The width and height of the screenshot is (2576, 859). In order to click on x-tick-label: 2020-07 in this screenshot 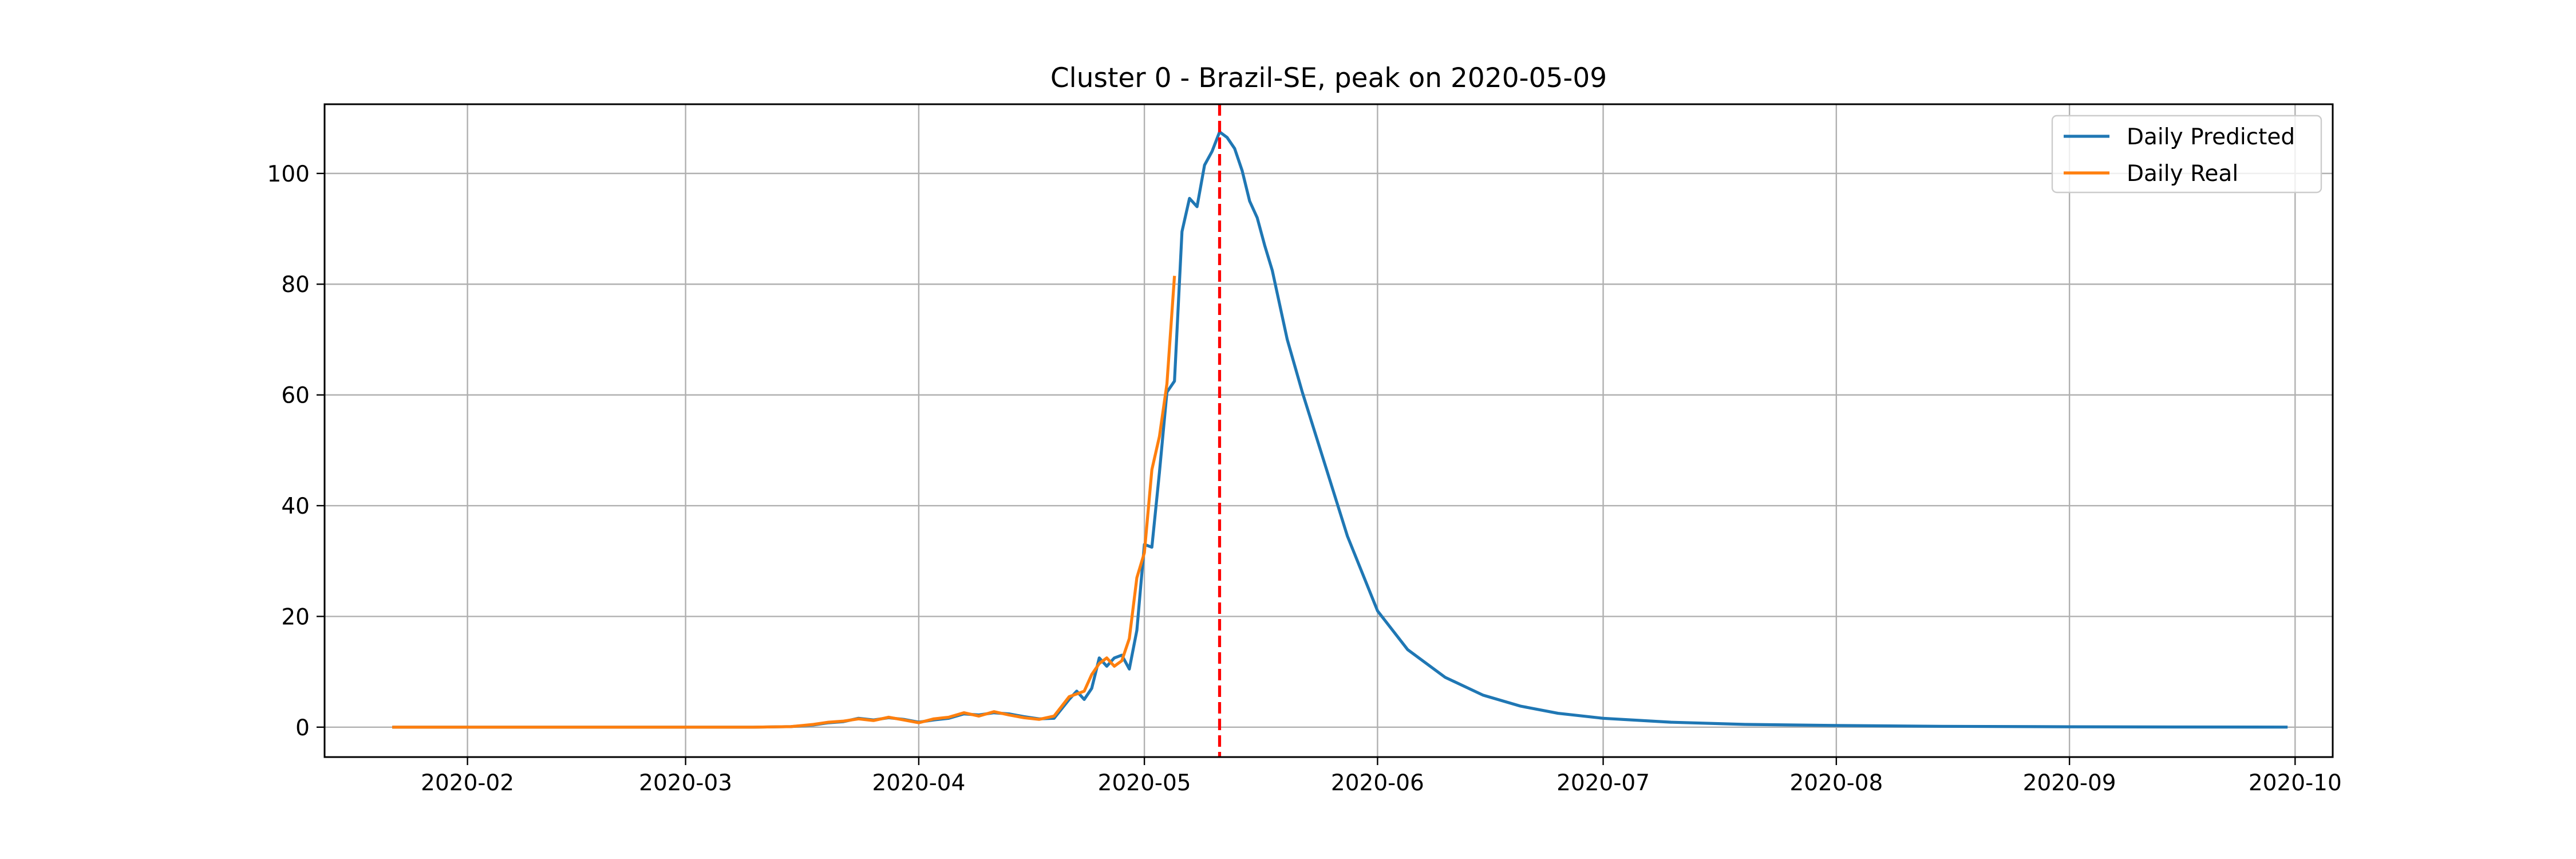, I will do `click(1603, 783)`.